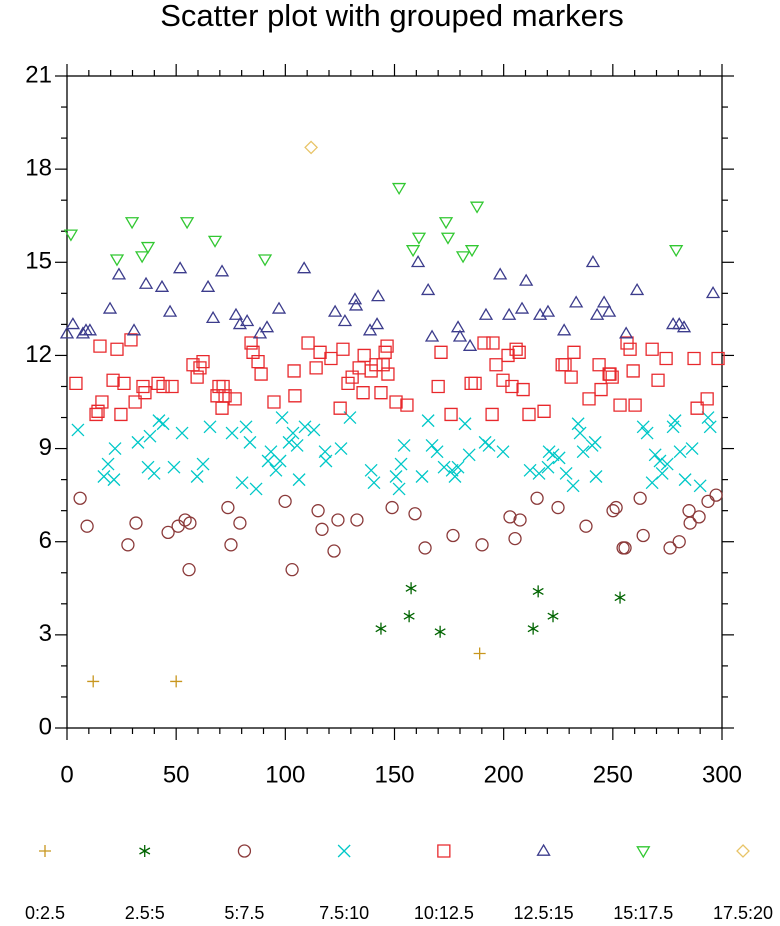 The height and width of the screenshot is (926, 780). What do you see at coordinates (38, 354) in the screenshot?
I see `y-tick-label: 12` at bounding box center [38, 354].